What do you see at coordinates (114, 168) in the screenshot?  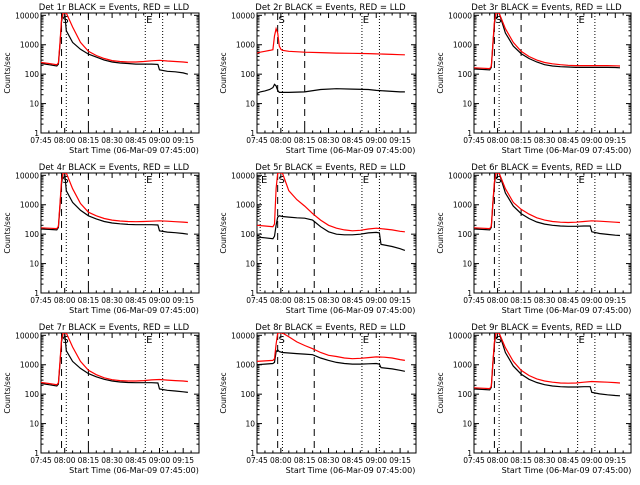 I see `panel-title: Det 4r BLACK = Events, RED = LLD` at bounding box center [114, 168].